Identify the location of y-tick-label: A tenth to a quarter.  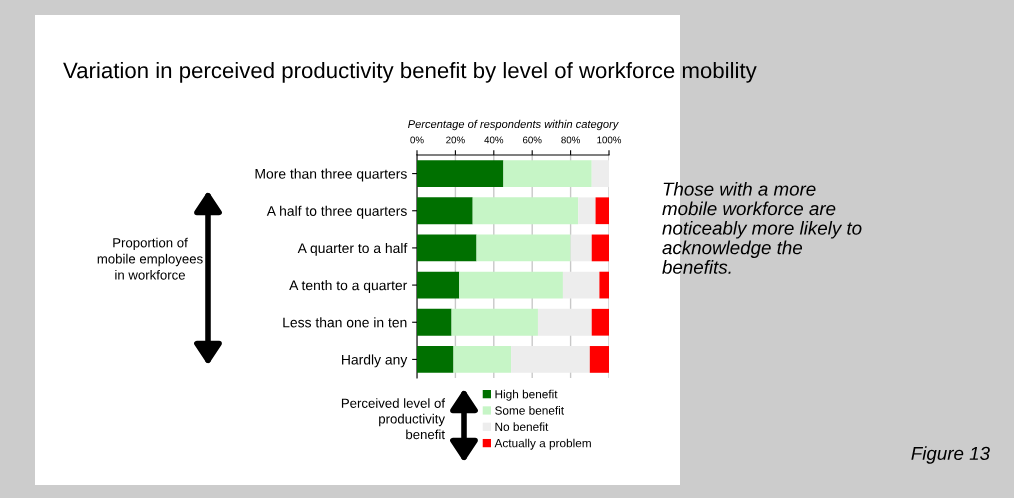
(348, 286).